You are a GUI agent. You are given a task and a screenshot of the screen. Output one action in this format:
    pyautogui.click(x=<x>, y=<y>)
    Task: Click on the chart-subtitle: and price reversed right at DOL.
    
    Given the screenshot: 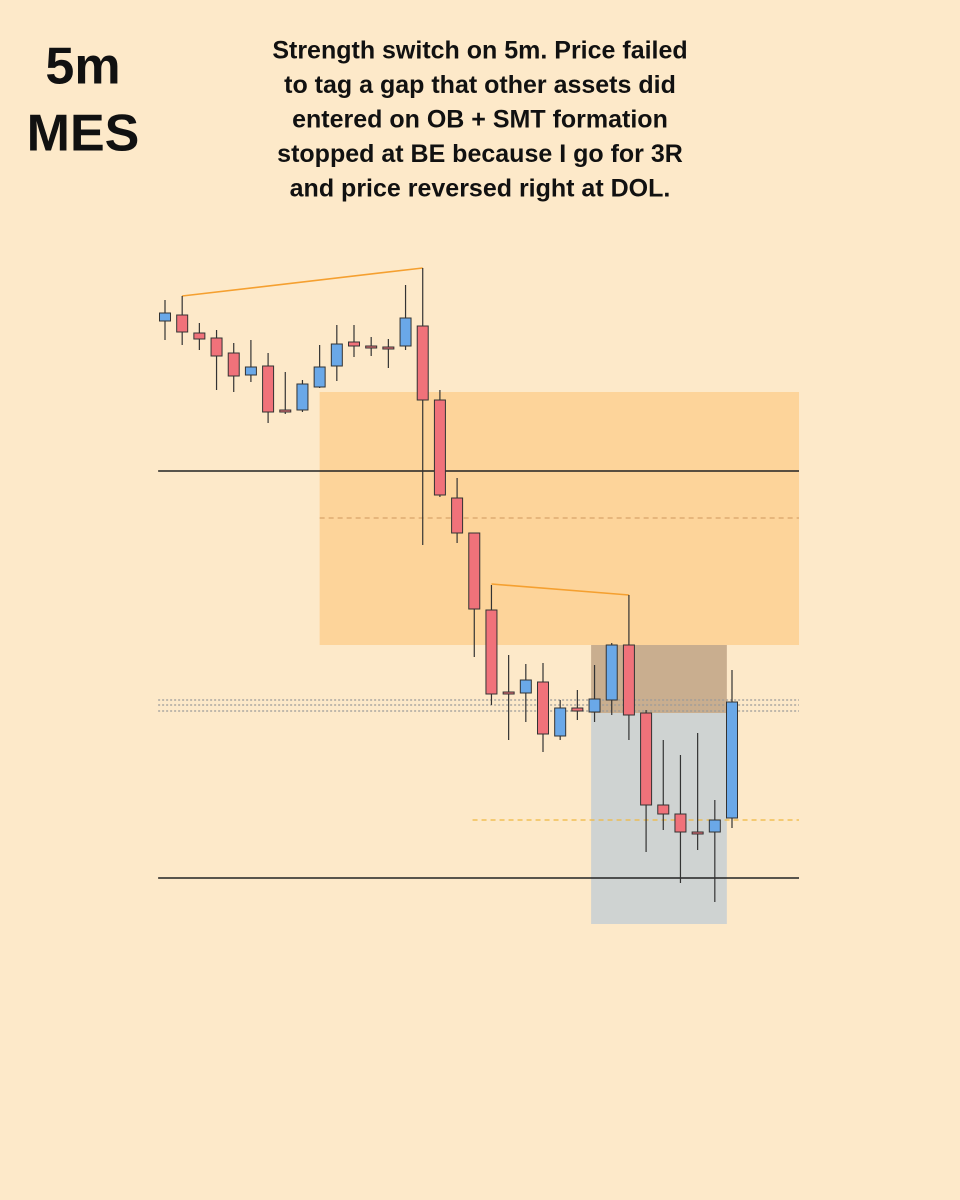 What is the action you would take?
    pyautogui.click(x=480, y=189)
    